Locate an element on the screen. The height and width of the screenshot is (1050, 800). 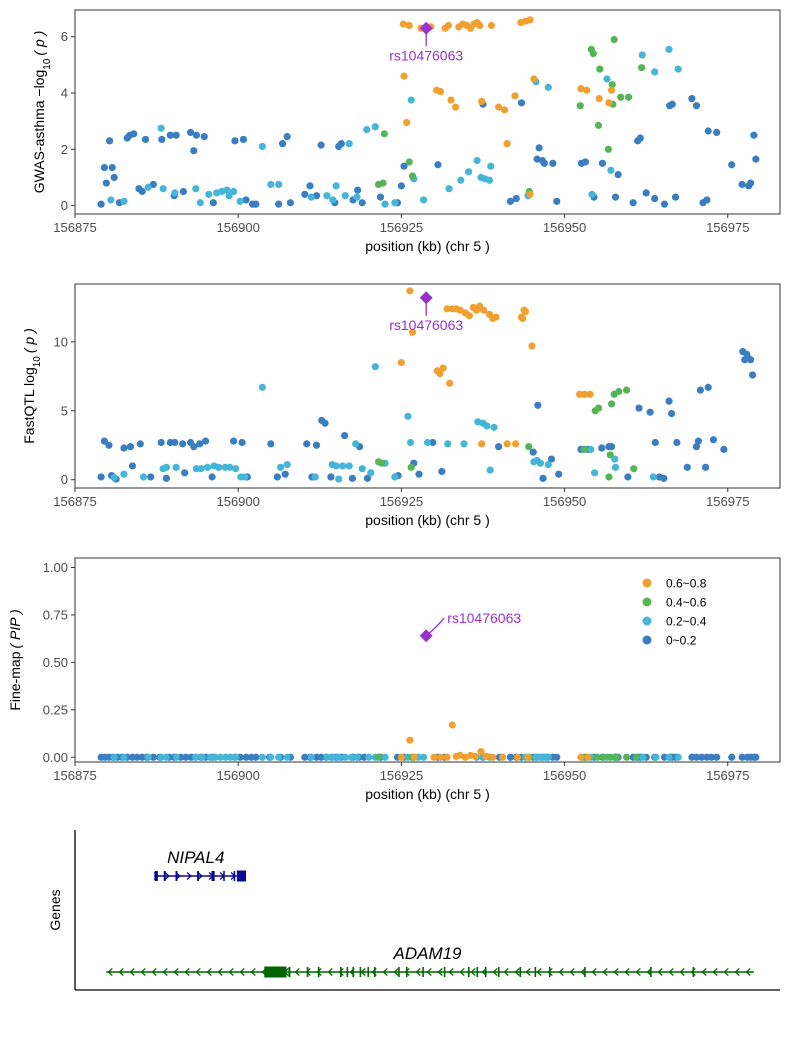
x-tick-label: 156950 is located at coordinates (564, 775).